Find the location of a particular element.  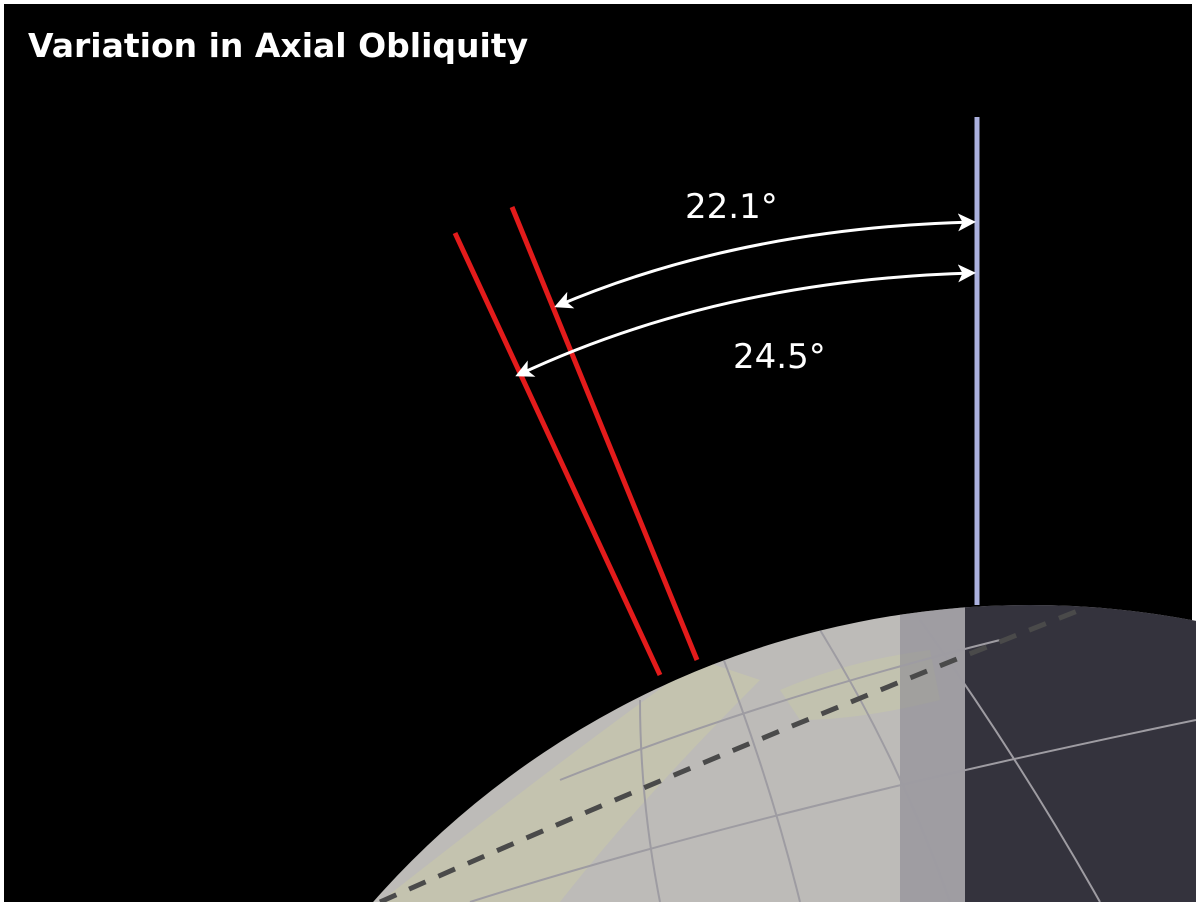

globe-shadow is located at coordinates (1080, 753).